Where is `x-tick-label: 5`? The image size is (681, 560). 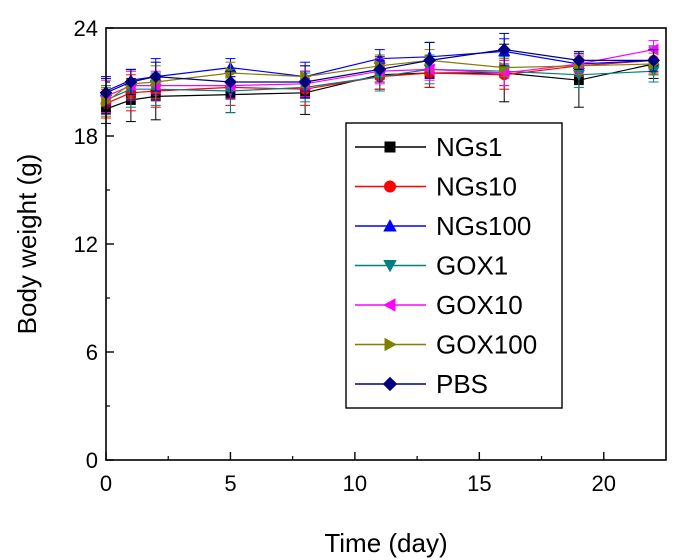 x-tick-label: 5 is located at coordinates (230, 483).